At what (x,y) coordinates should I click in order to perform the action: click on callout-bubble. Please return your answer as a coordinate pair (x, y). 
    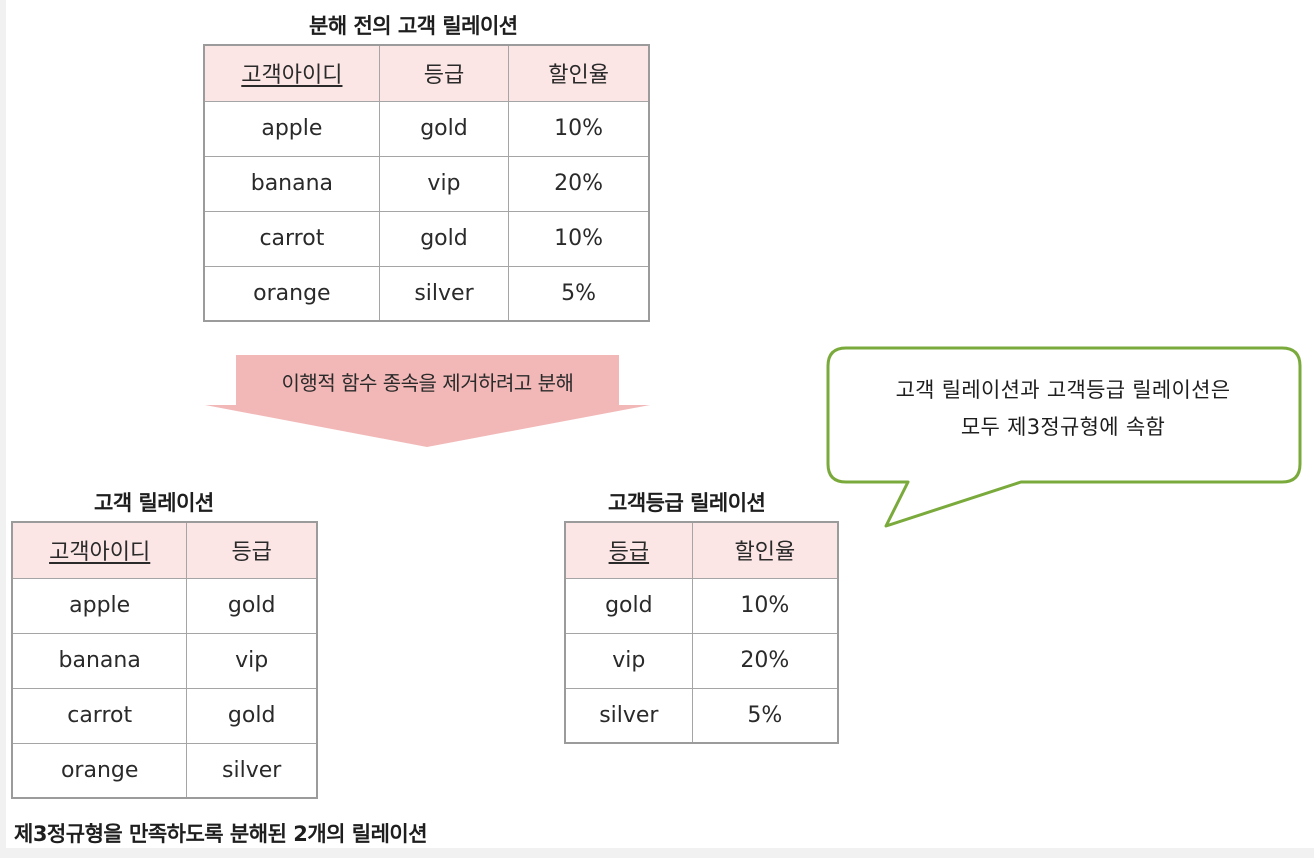
    Looking at the image, I should click on (1064, 437).